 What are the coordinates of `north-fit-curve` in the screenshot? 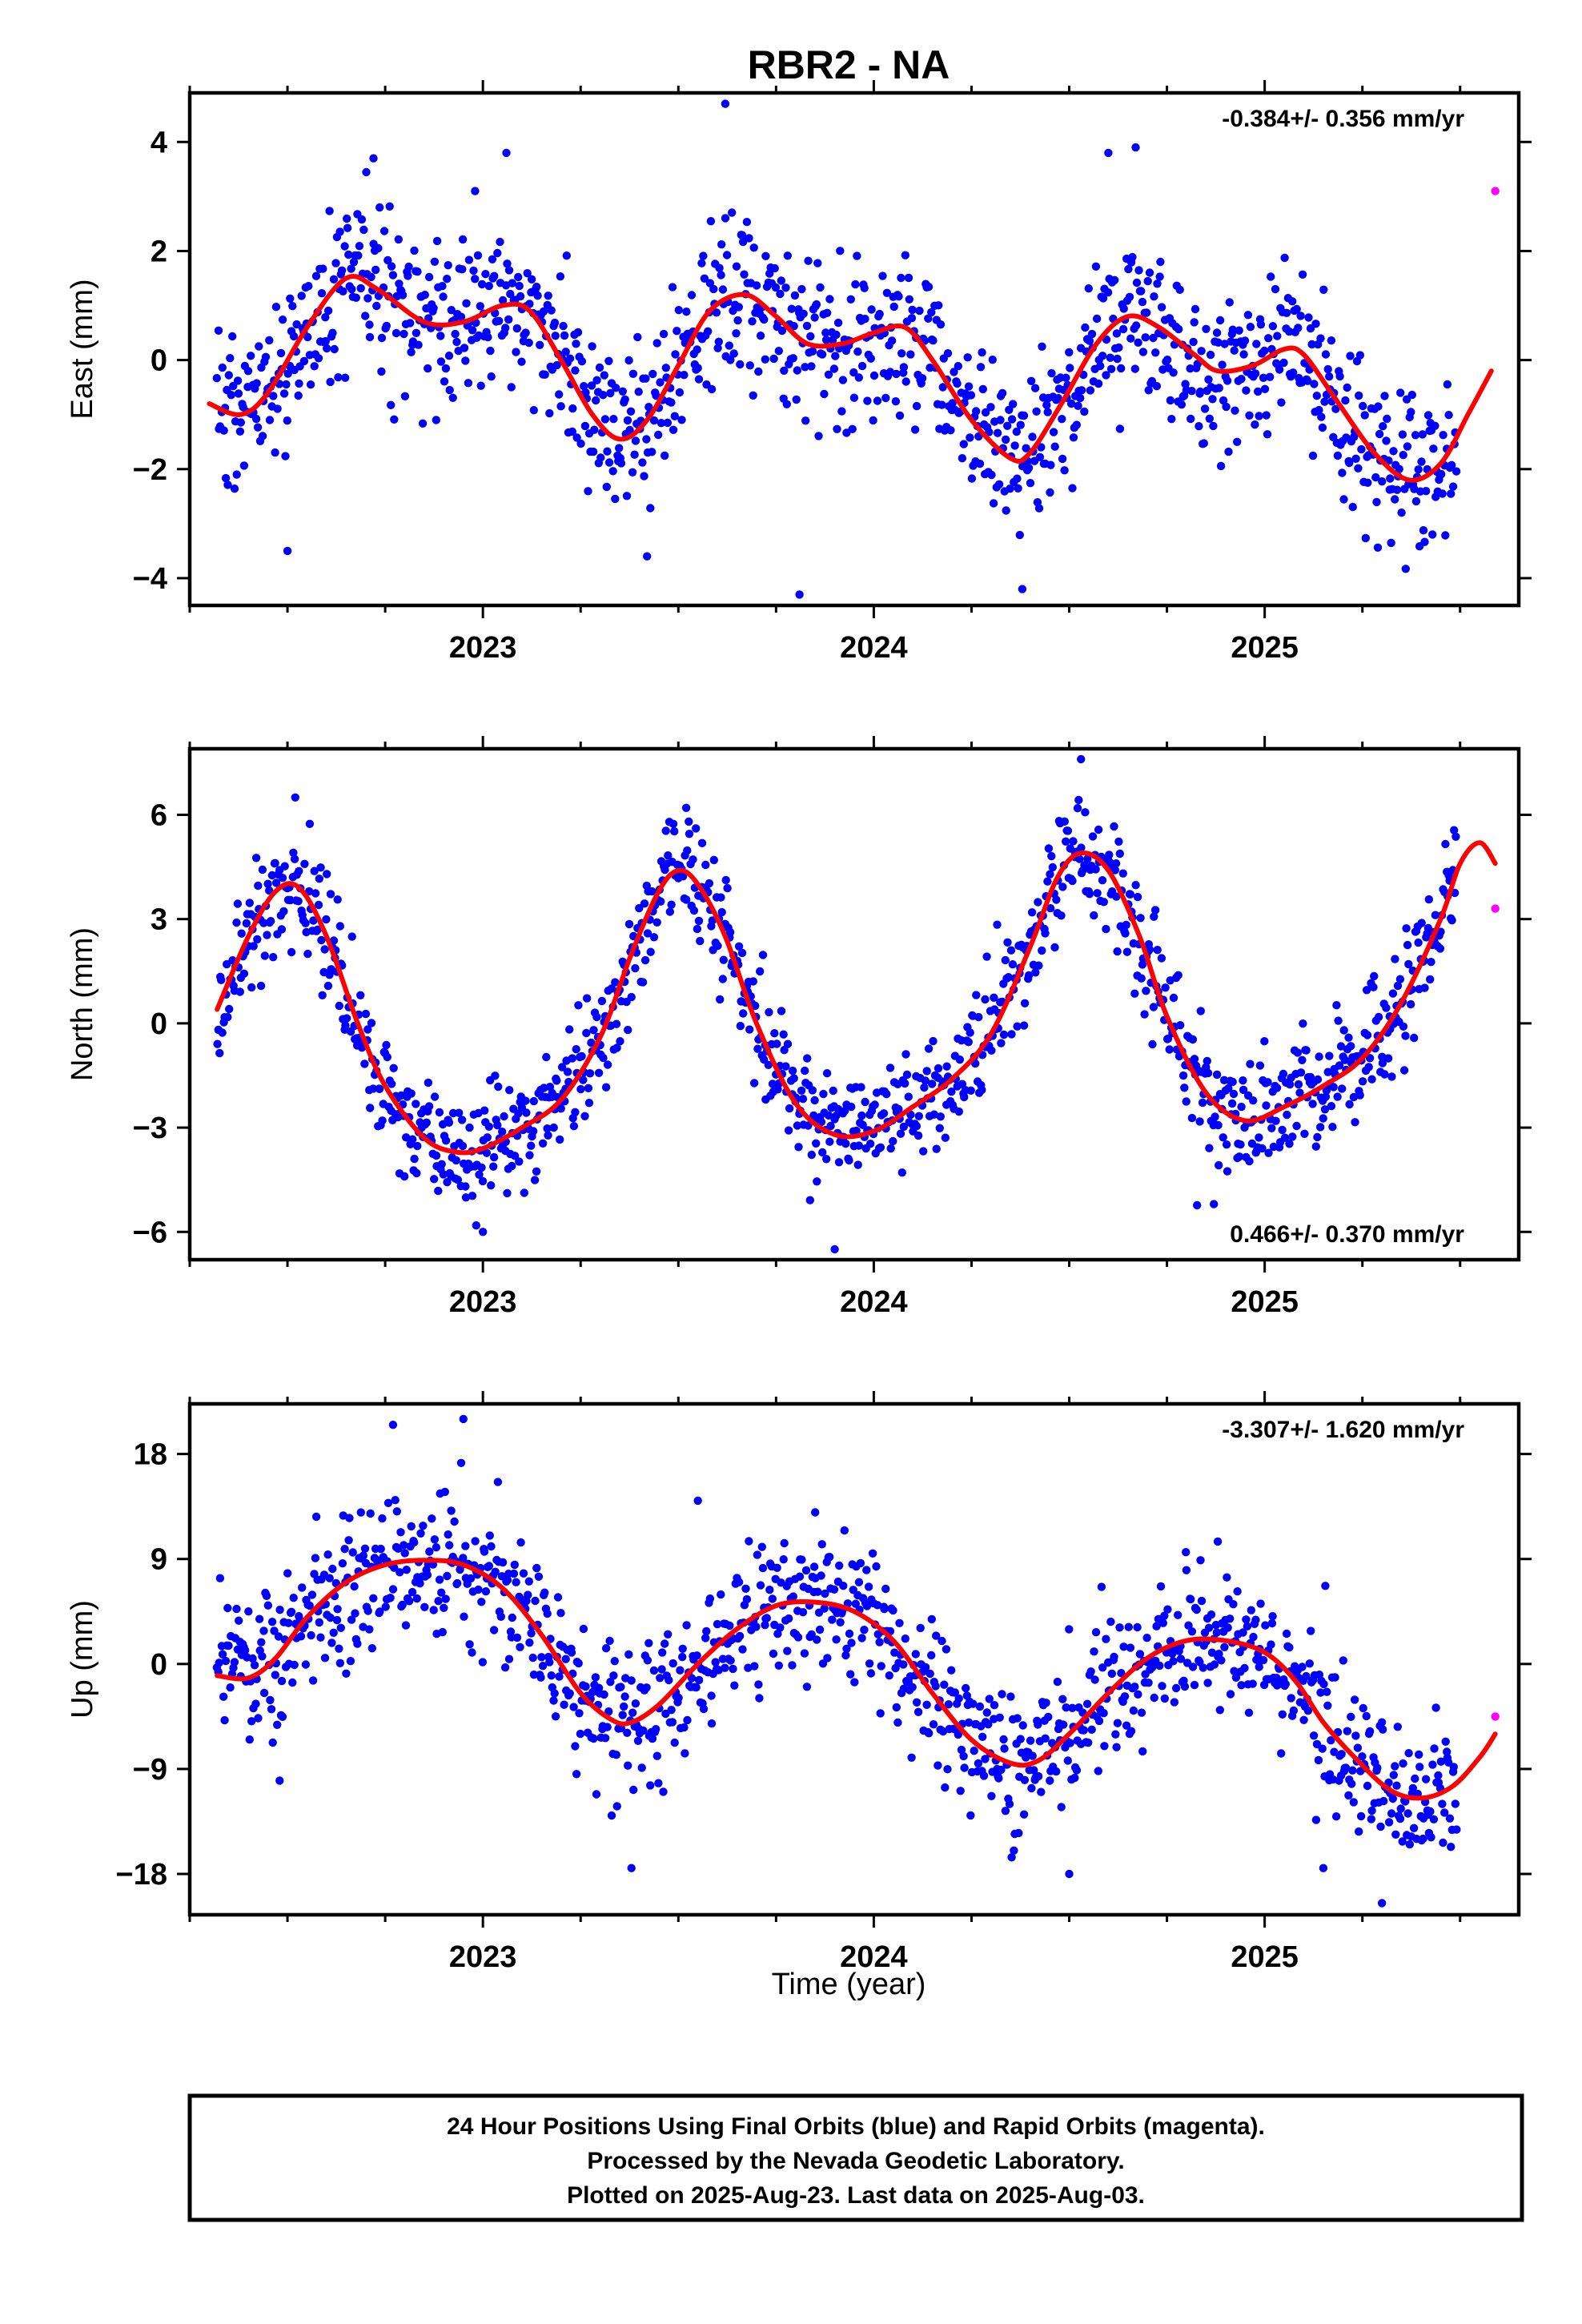 It's located at (856, 998).